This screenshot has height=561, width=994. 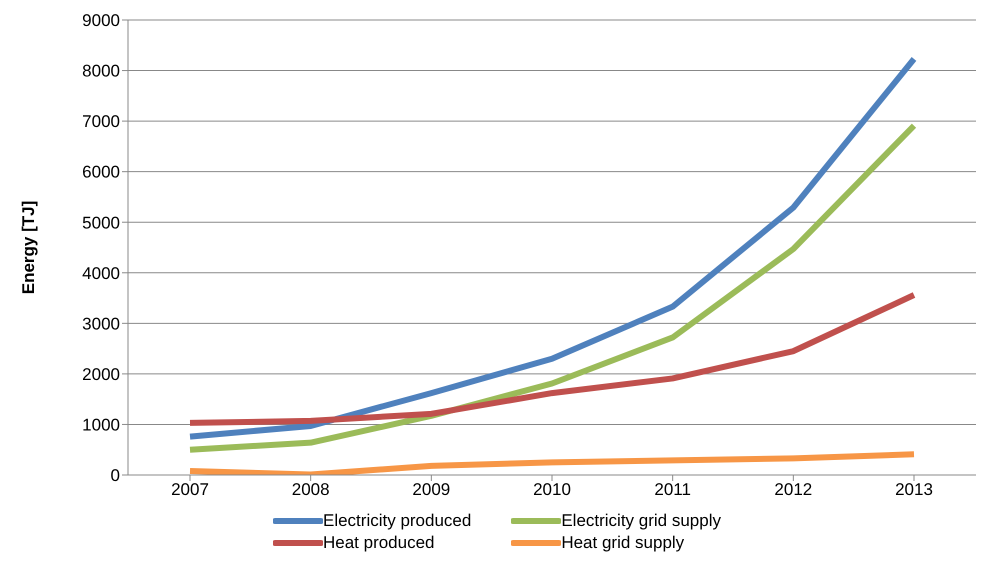 I want to click on y-tick-label: 2000, so click(x=101, y=374).